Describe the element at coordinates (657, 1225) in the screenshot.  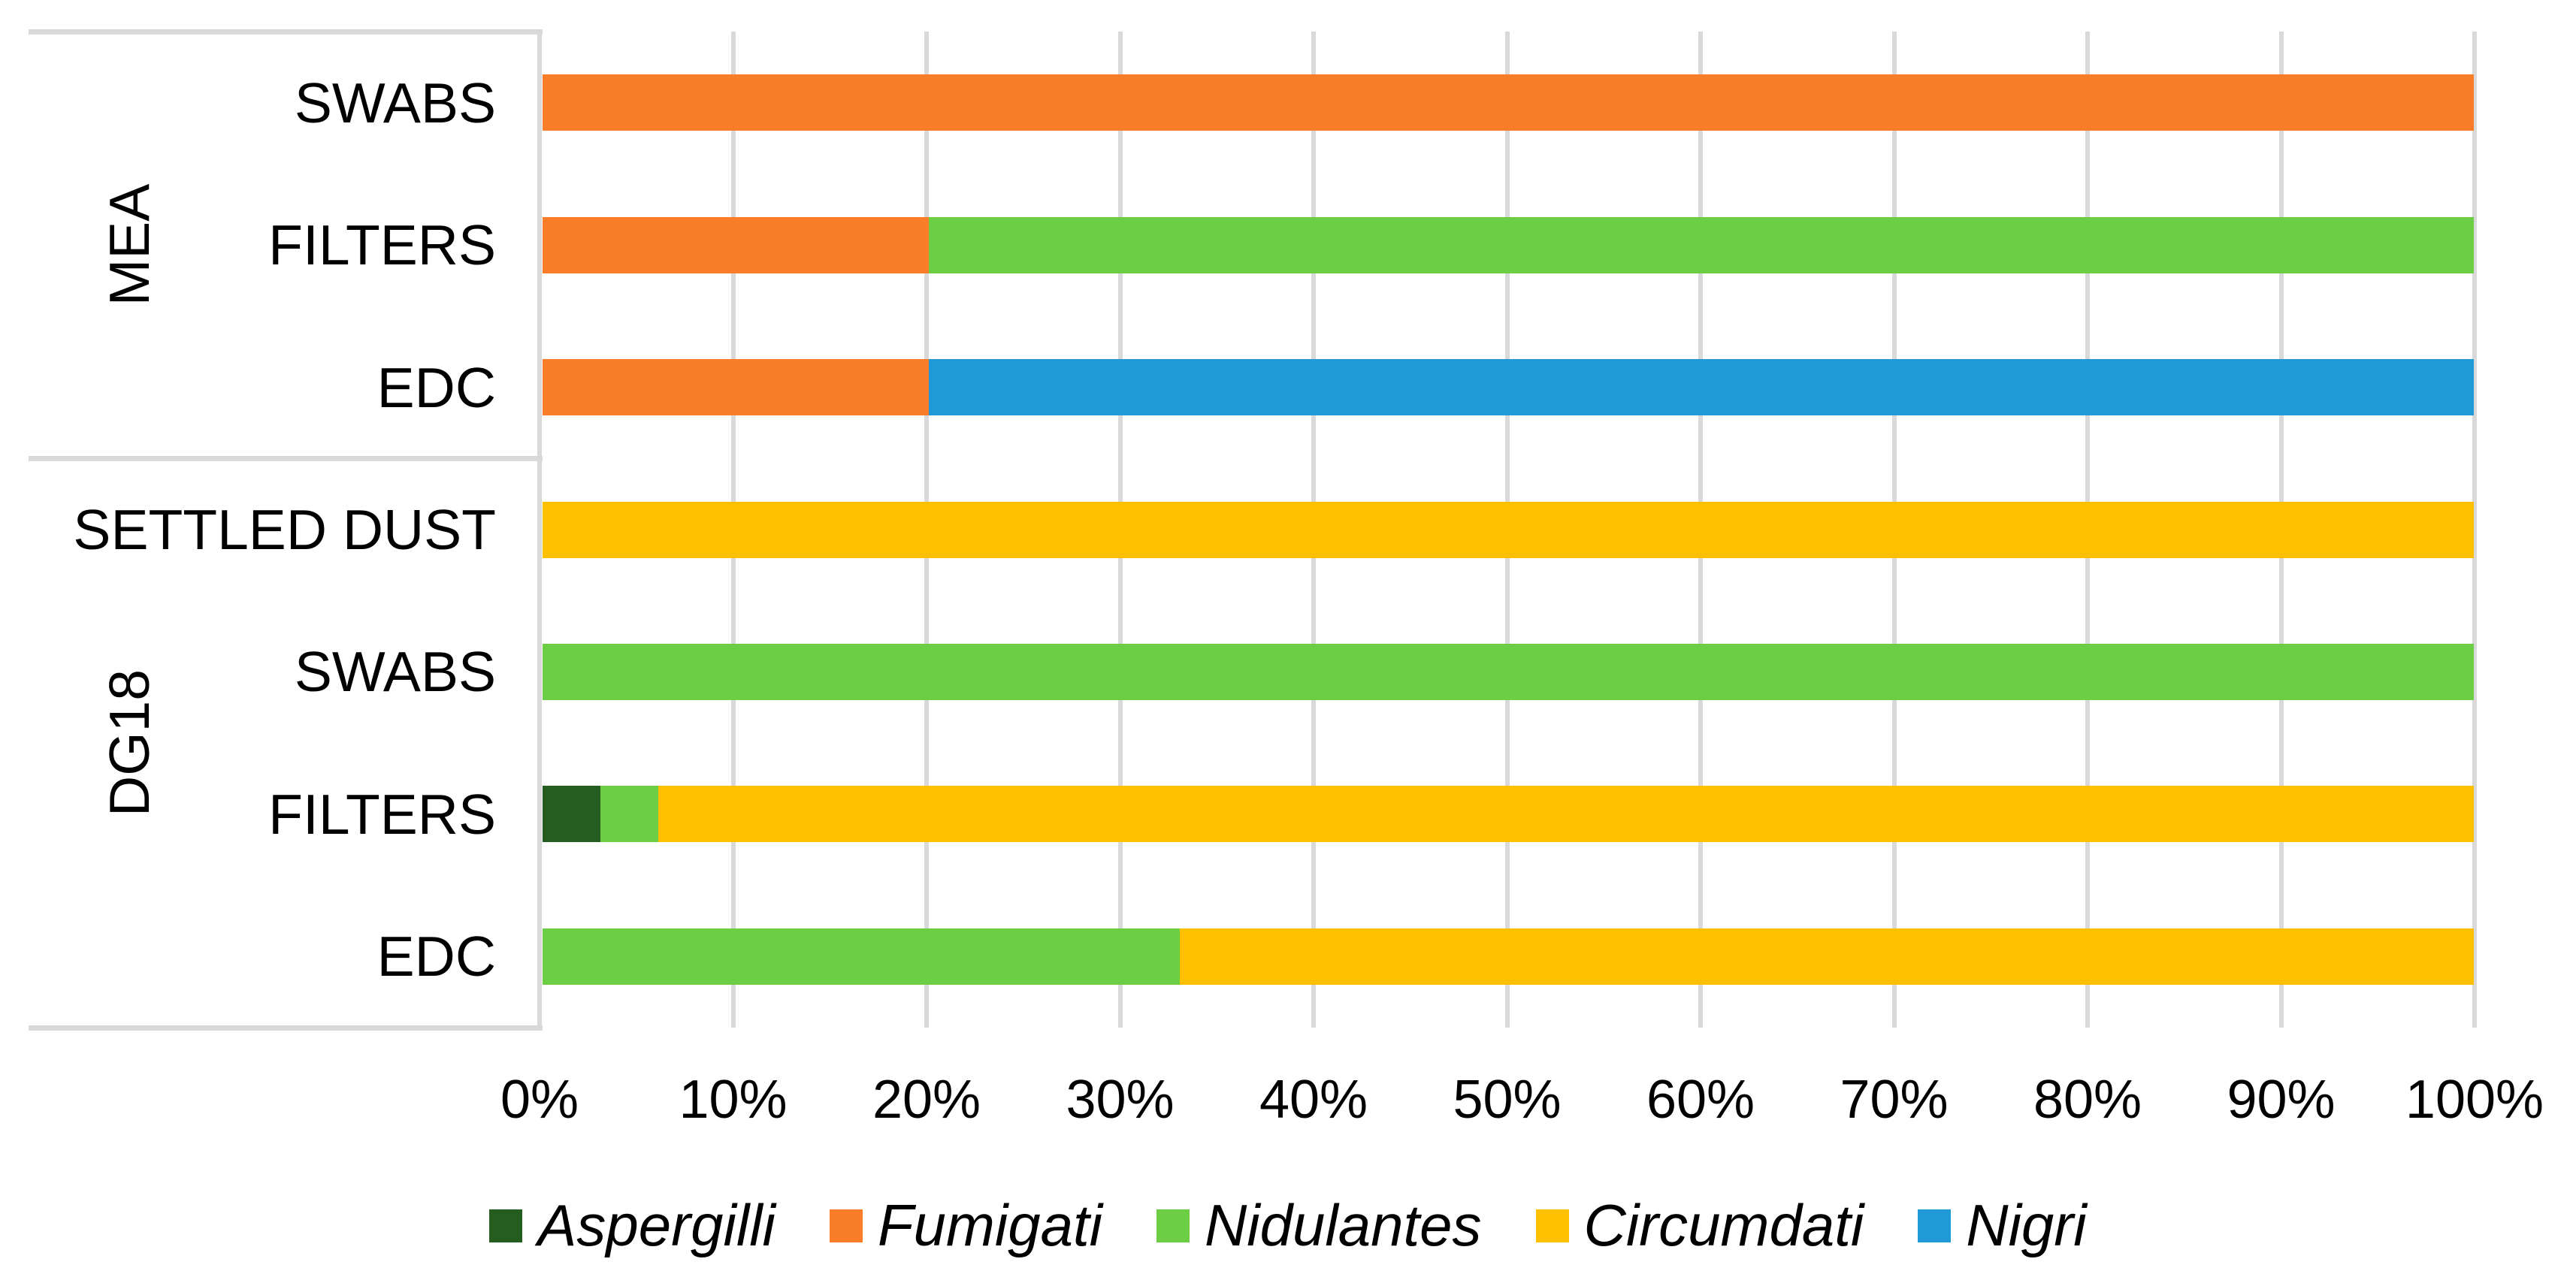
I see `legend-label-aspergilli: Aspergilli` at that location.